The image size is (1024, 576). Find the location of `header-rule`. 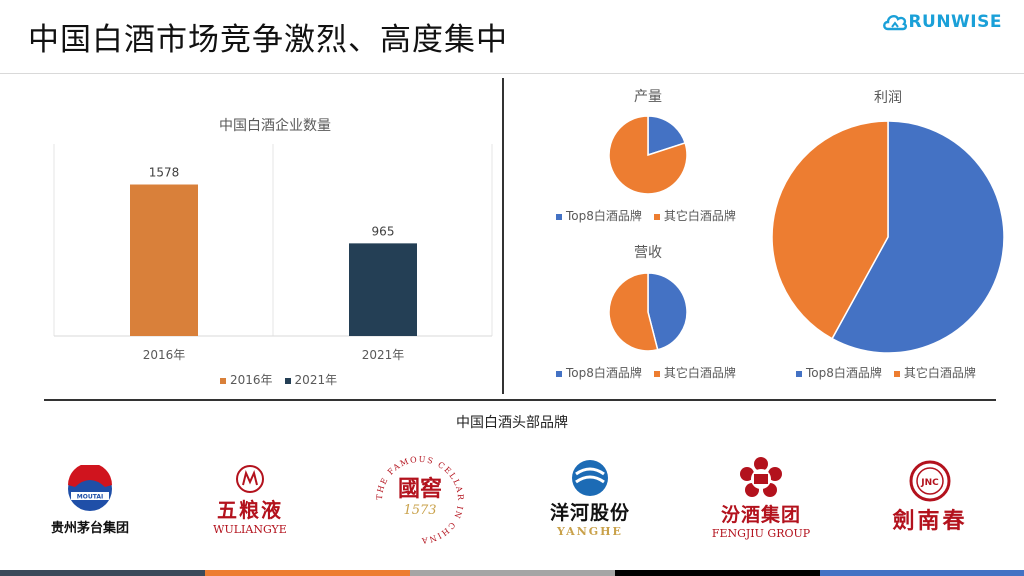

header-rule is located at coordinates (512, 73).